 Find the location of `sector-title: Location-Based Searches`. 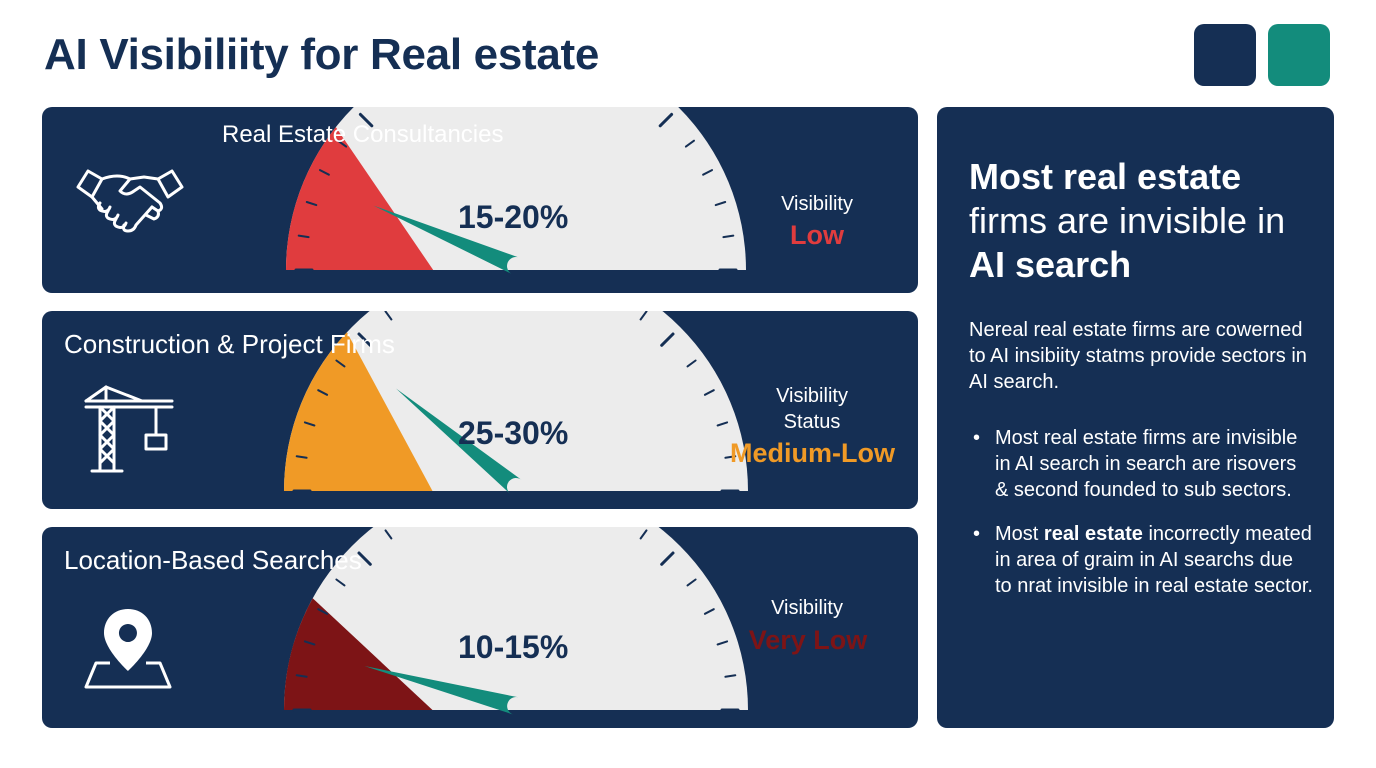

sector-title: Location-Based Searches is located at coordinates (213, 560).